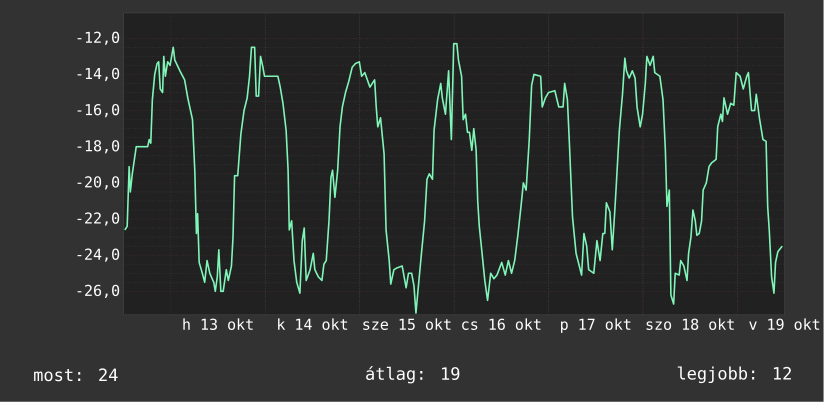 The width and height of the screenshot is (824, 402). I want to click on text: most: 24, so click(76, 375).